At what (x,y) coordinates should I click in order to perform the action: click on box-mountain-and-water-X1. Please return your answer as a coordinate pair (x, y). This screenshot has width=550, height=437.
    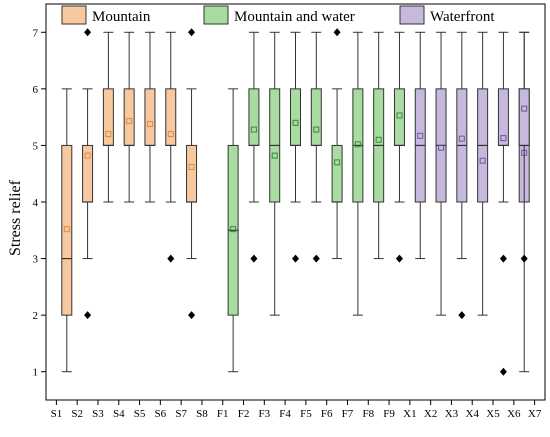
    Looking at the image, I should click on (399, 147).